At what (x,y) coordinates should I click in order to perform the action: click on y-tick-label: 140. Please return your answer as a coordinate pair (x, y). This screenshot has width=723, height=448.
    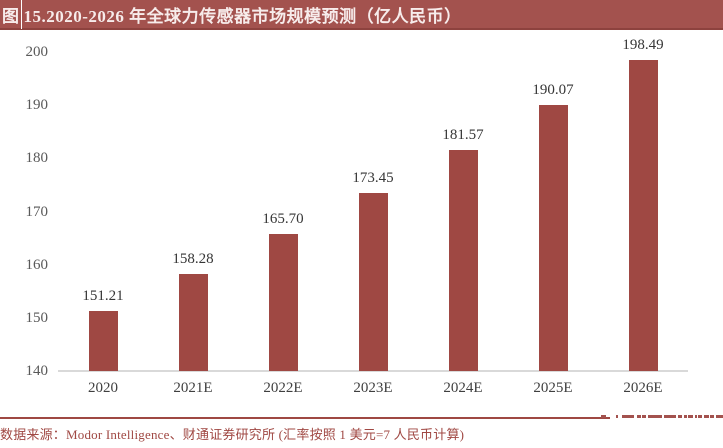
    Looking at the image, I should click on (37, 371).